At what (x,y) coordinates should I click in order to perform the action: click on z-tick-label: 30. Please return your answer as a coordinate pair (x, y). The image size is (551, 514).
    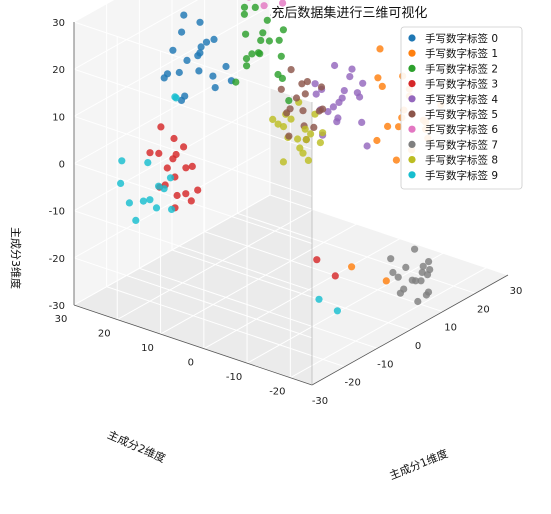
    Looking at the image, I should click on (58, 23).